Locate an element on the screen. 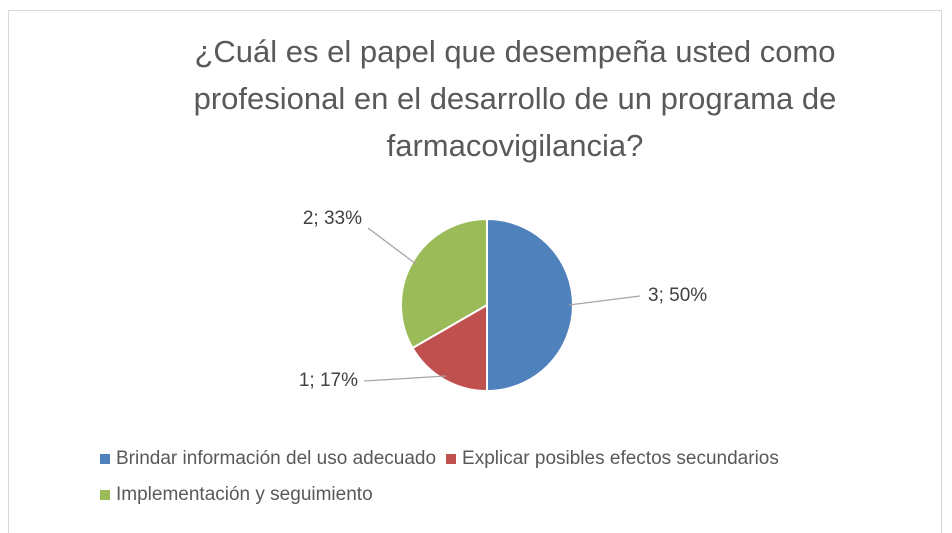 This screenshot has width=952, height=533. legend-item: Explicar posibles efectos secundarios is located at coordinates (612, 459).